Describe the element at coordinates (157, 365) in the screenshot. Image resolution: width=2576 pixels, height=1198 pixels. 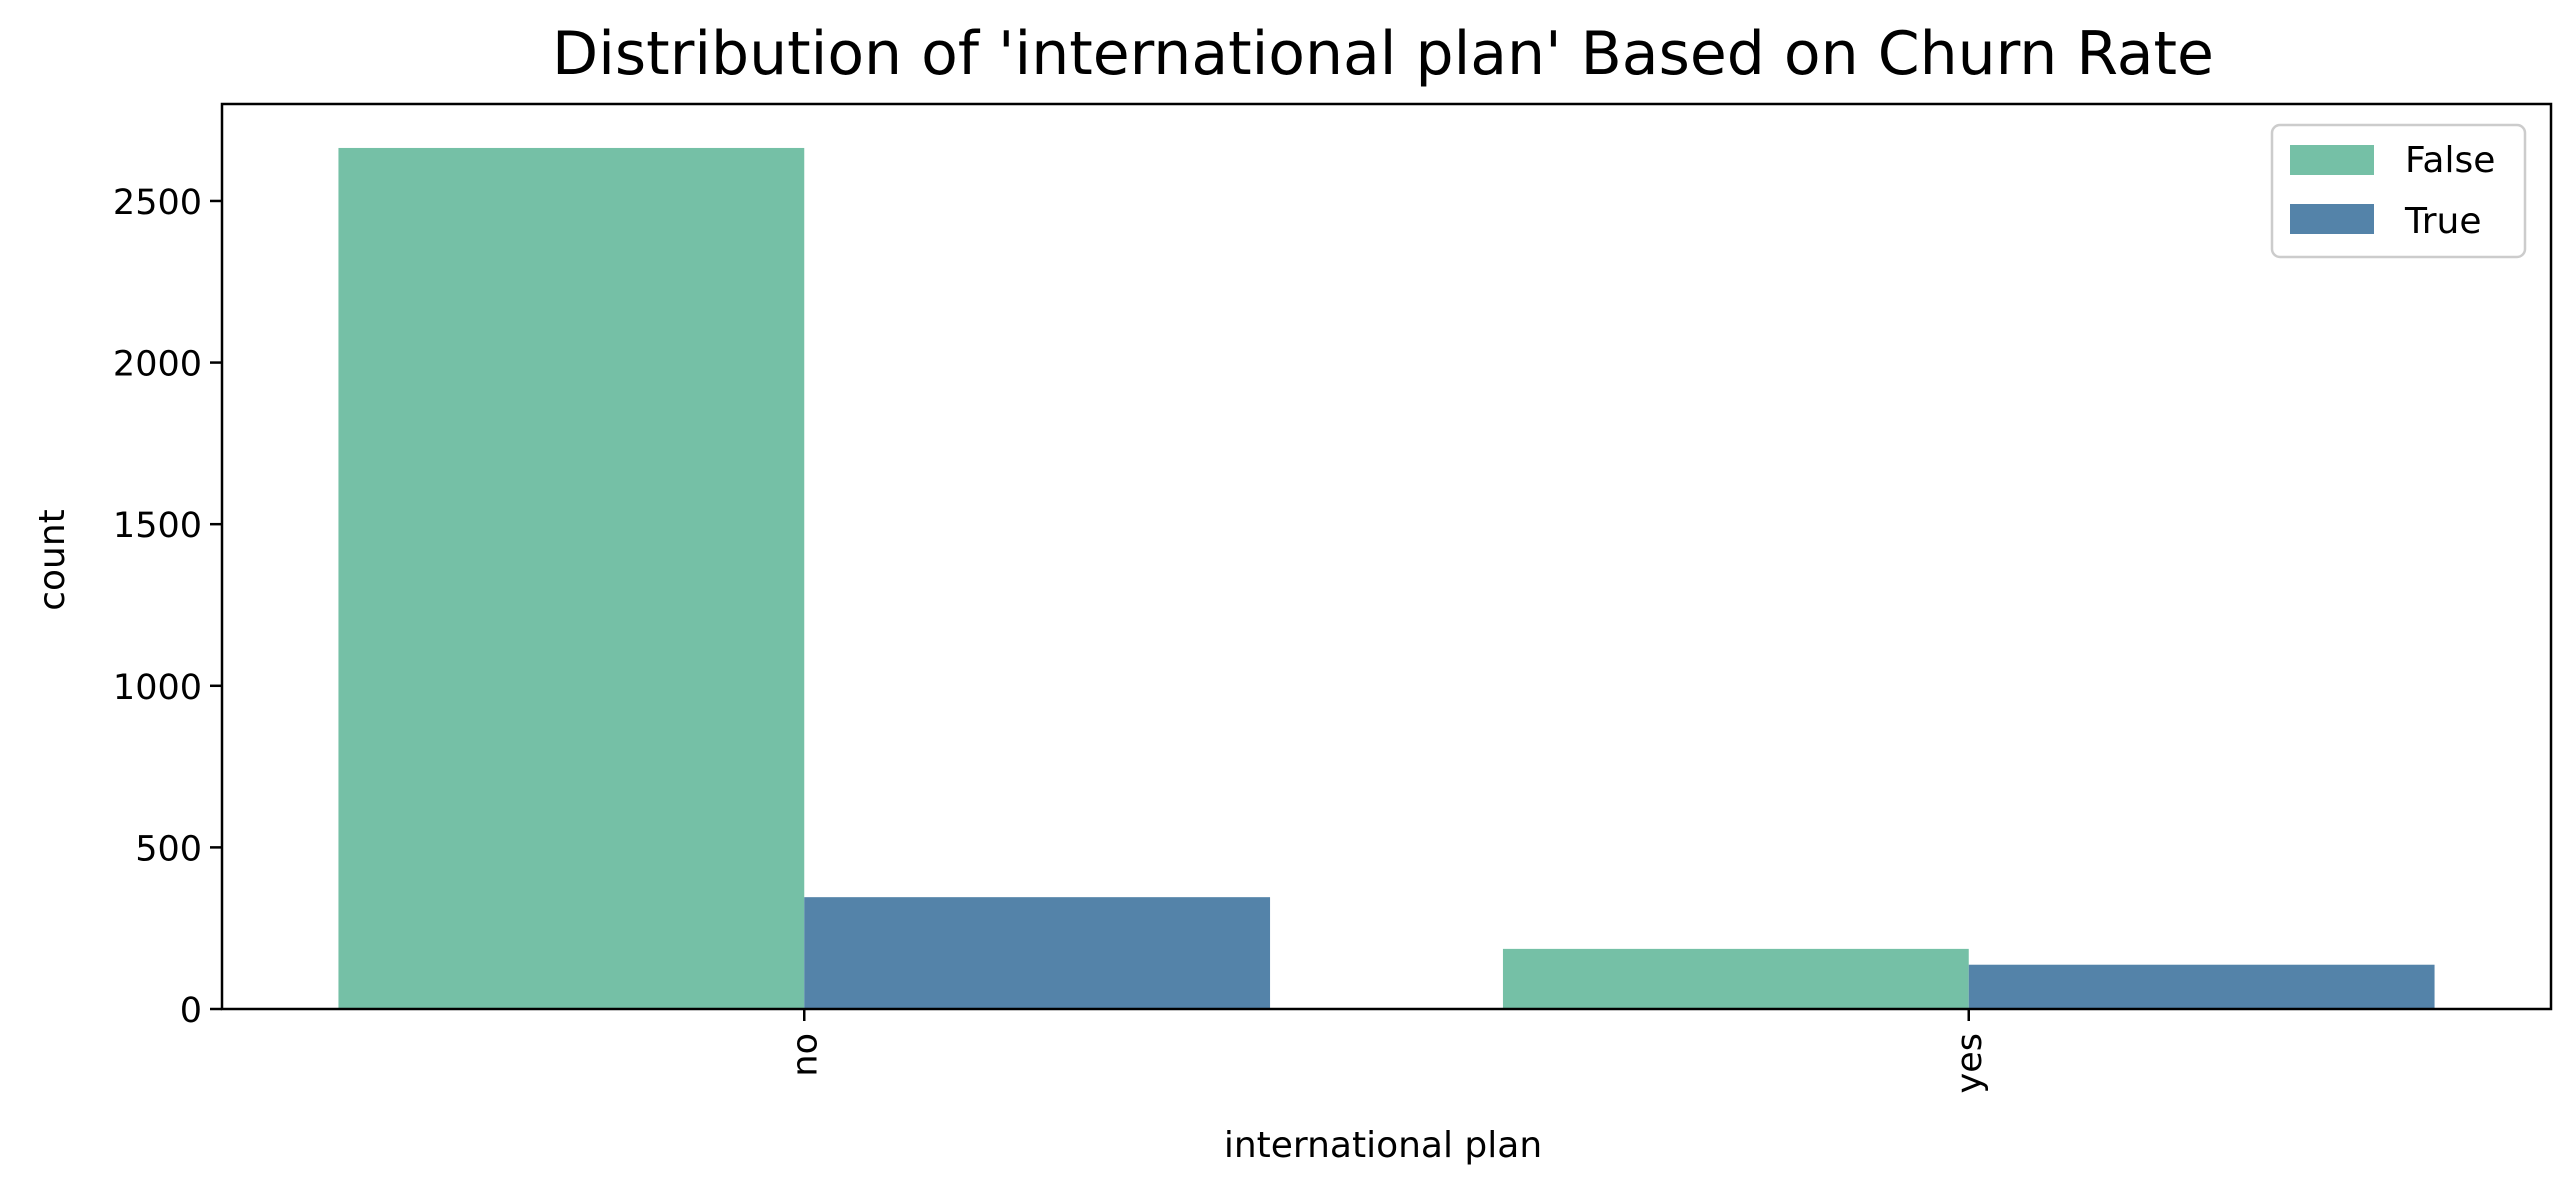
I see `y-tick-label: 2000` at that location.